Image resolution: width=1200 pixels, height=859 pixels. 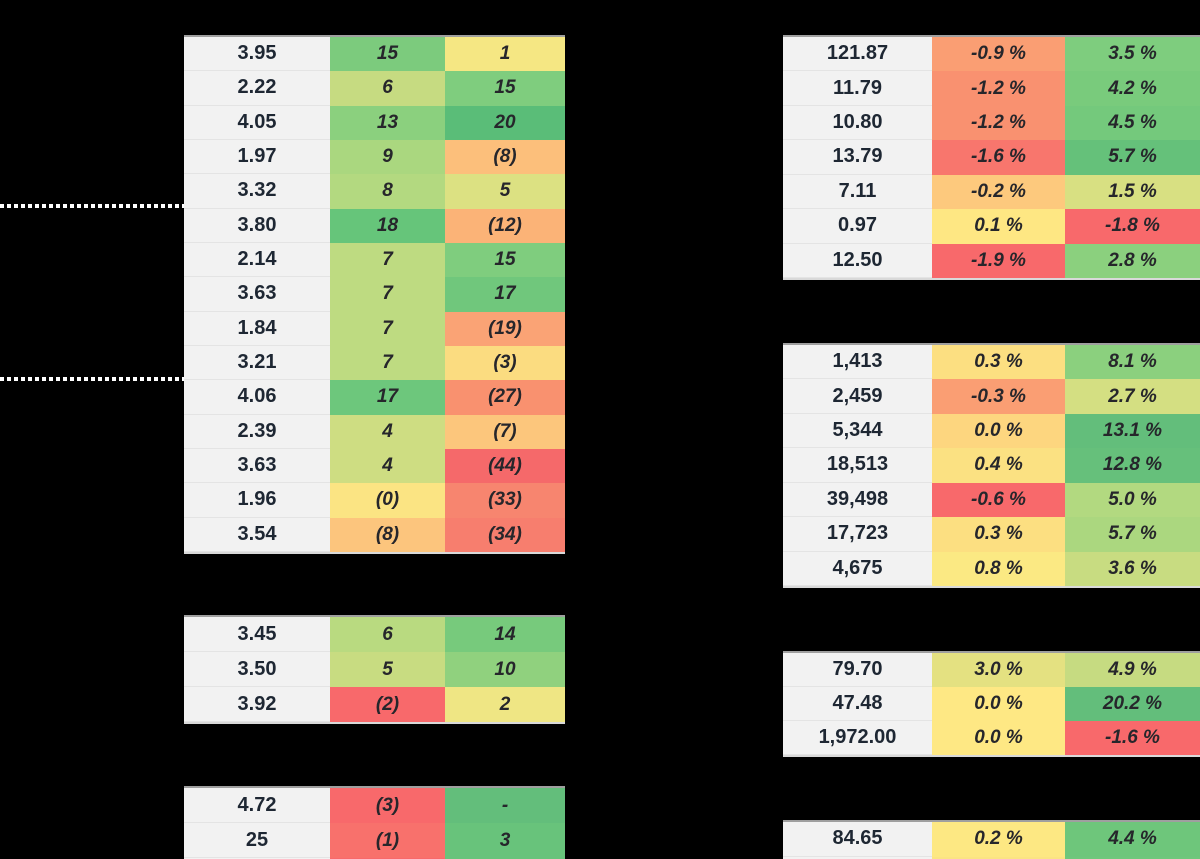 What do you see at coordinates (505, 500) in the screenshot?
I see `heat-cell: (33)` at bounding box center [505, 500].